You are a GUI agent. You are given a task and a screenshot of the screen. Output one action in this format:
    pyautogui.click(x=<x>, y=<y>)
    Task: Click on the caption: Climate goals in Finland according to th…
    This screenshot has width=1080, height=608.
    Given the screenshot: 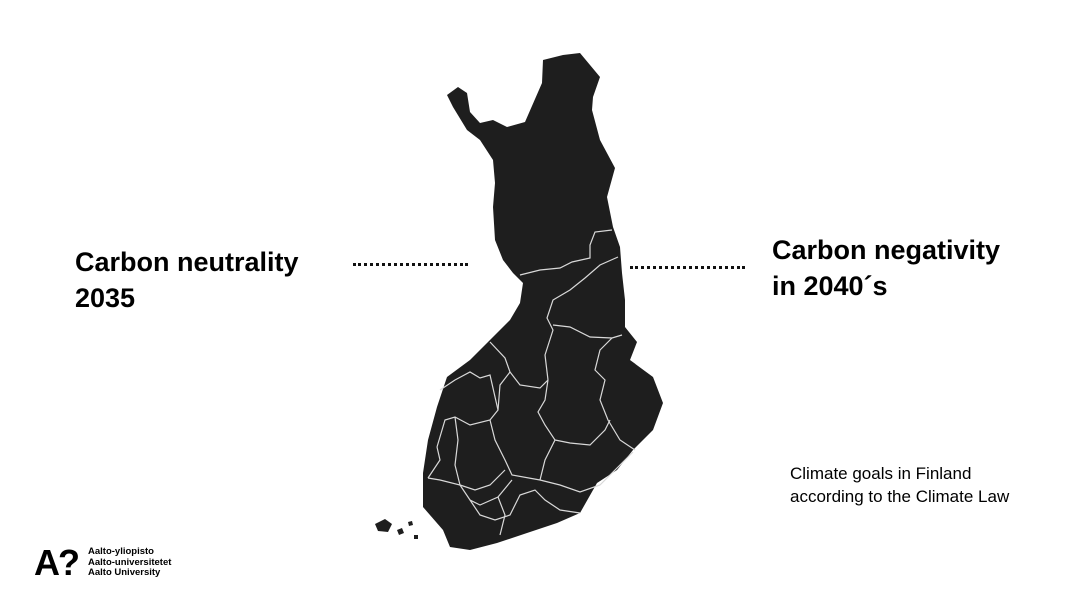 What is the action you would take?
    pyautogui.click(x=900, y=485)
    